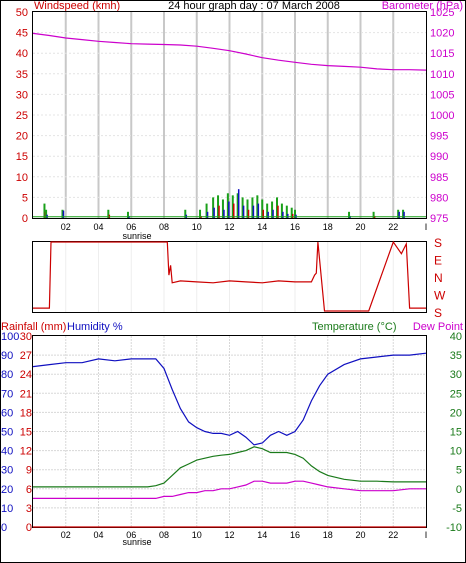 This screenshot has height=563, width=466. What do you see at coordinates (229, 399) in the screenshot?
I see `humidity-line` at bounding box center [229, 399].